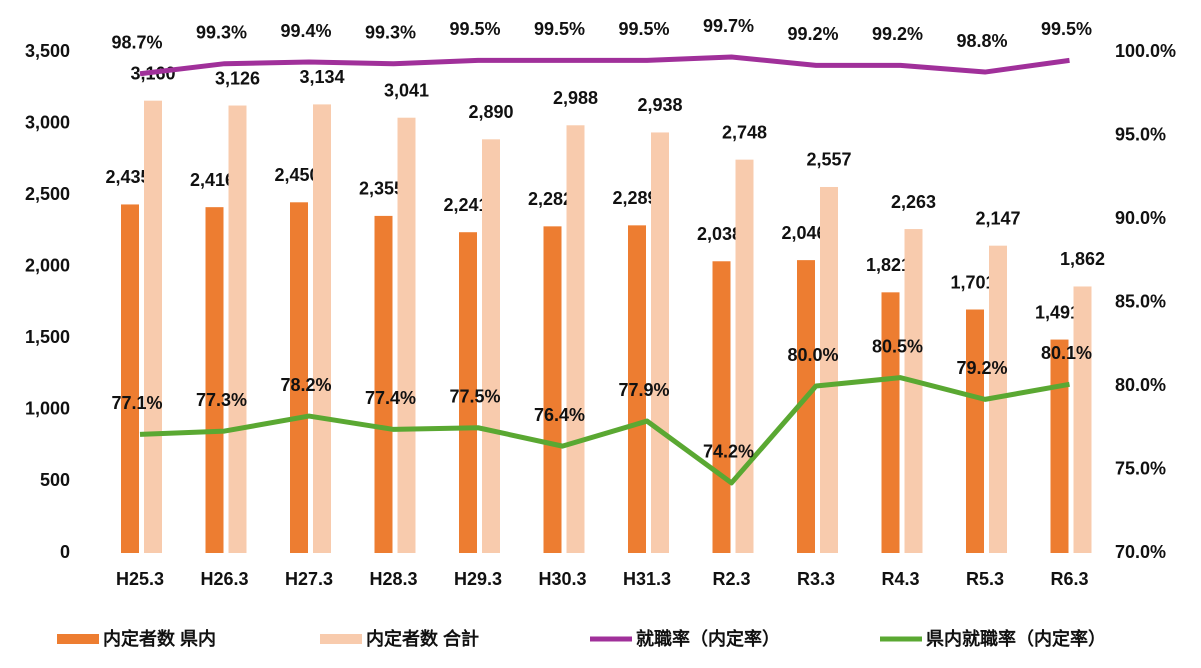  What do you see at coordinates (575, 98) in the screenshot?
I see `bar-value-label: 2,988` at bounding box center [575, 98].